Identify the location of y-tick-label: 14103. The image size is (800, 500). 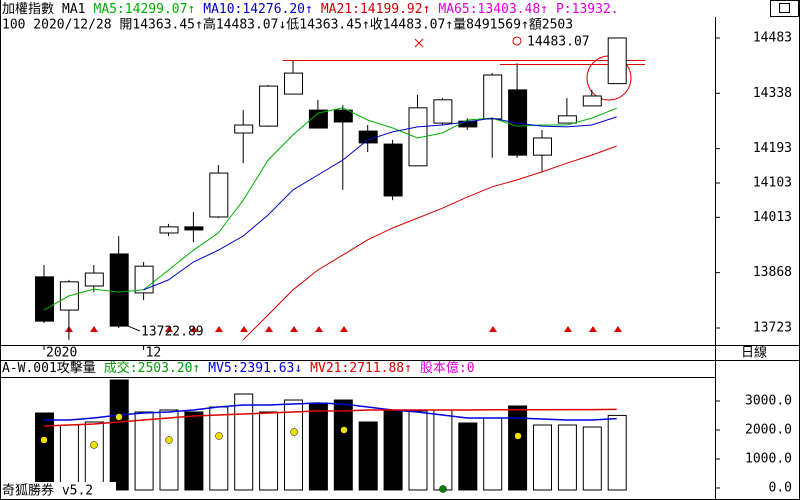
(772, 182).